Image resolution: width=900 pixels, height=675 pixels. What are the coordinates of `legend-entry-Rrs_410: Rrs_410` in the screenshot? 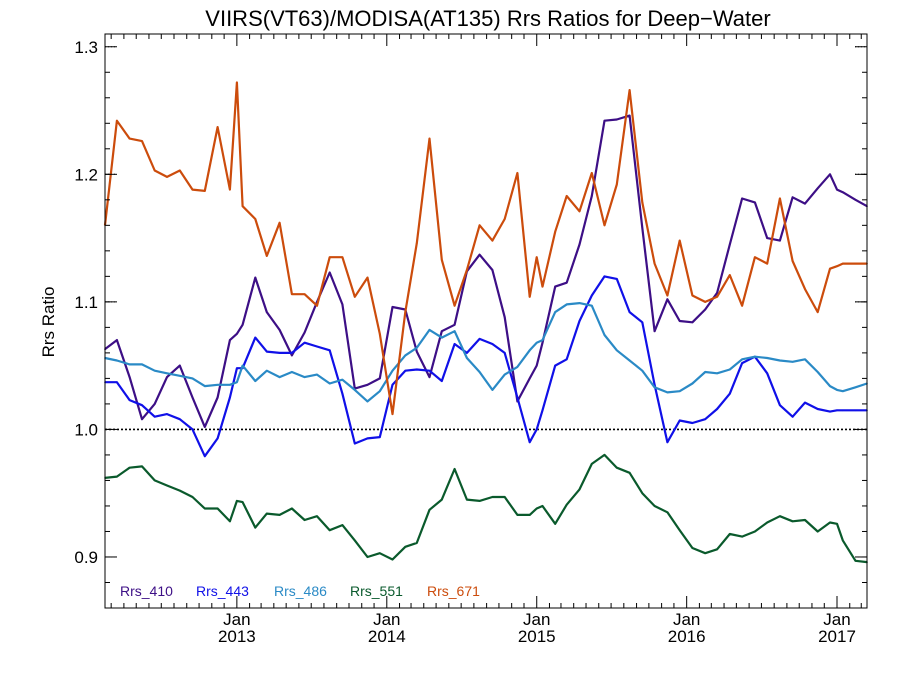 It's located at (146, 591).